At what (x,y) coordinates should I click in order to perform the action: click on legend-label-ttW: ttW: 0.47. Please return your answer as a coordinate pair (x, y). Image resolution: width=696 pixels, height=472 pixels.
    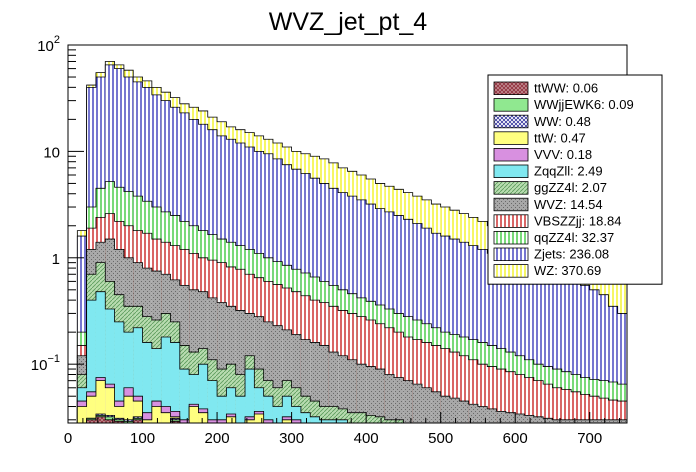
    Looking at the image, I should click on (560, 137).